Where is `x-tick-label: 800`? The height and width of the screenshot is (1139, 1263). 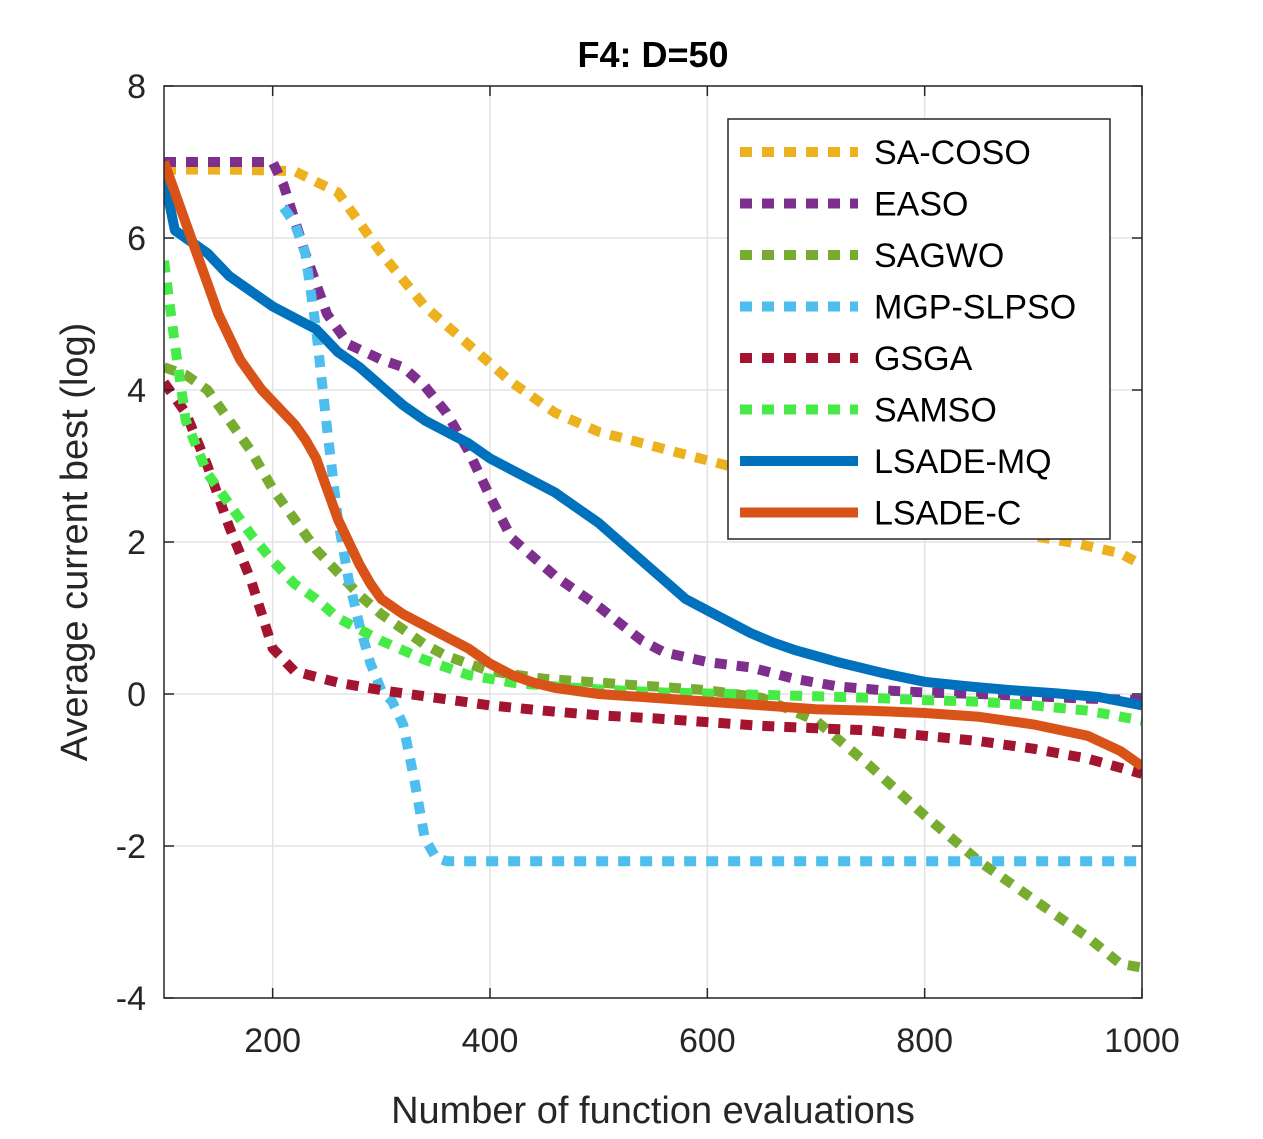
x-tick-label: 800 is located at coordinates (924, 1041).